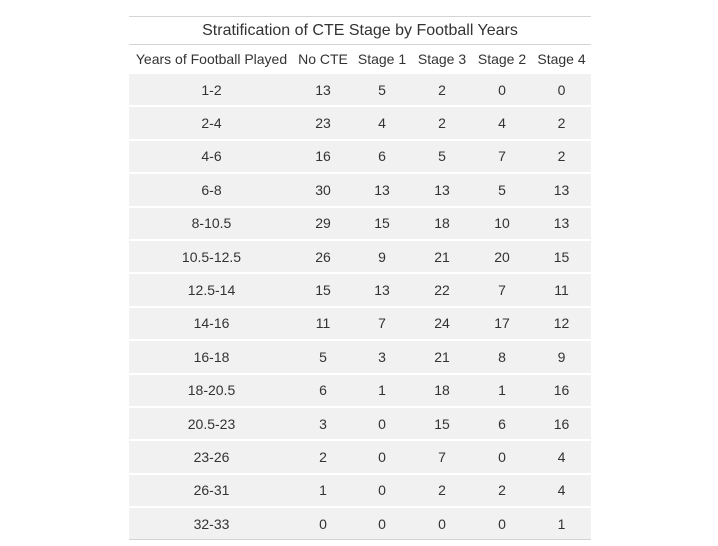 This screenshot has width=718, height=546. Describe the element at coordinates (211, 157) in the screenshot. I see `table-cell-years: 4-6` at that location.